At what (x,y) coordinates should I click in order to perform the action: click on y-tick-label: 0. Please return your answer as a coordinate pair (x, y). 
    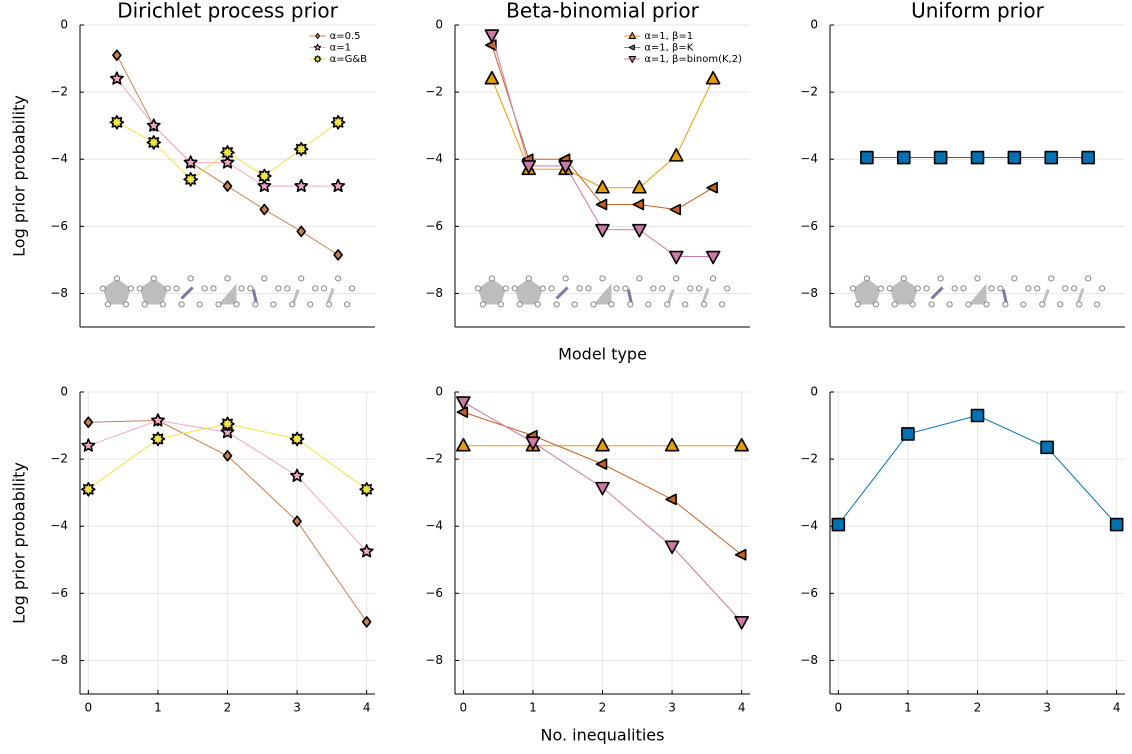
    Looking at the image, I should click on (814, 25).